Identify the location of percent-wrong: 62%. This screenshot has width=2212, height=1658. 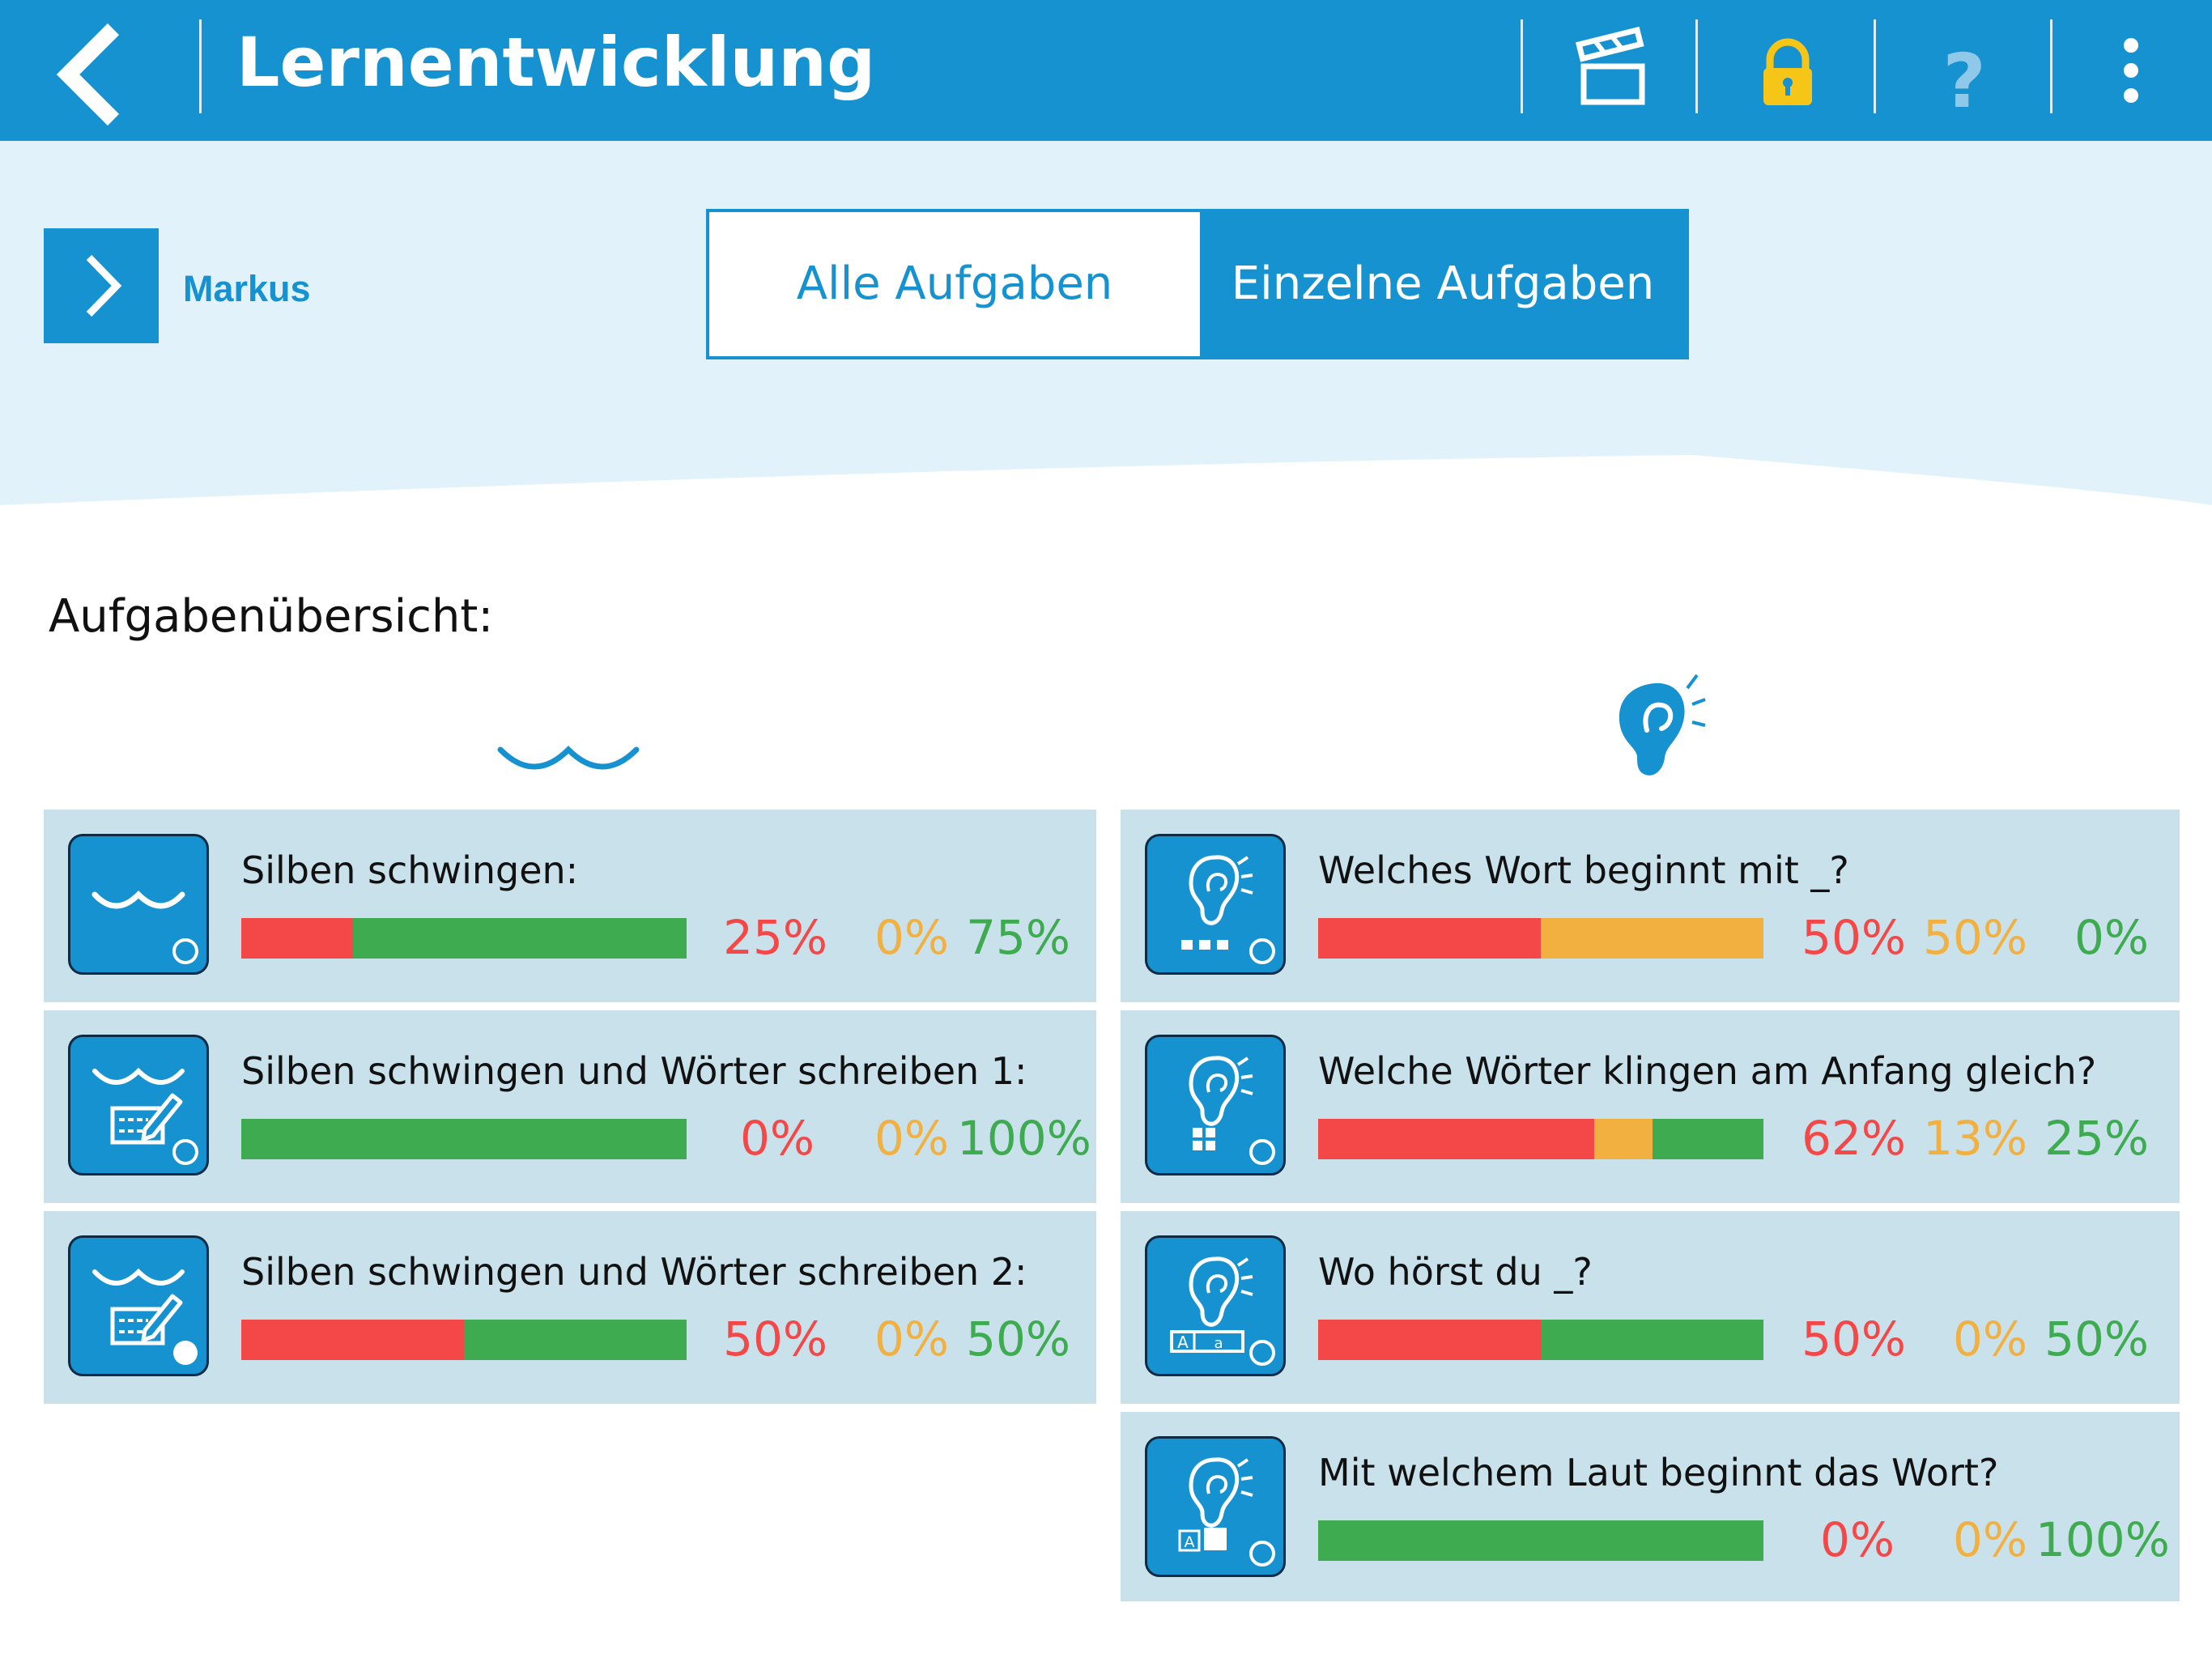
(1854, 1138).